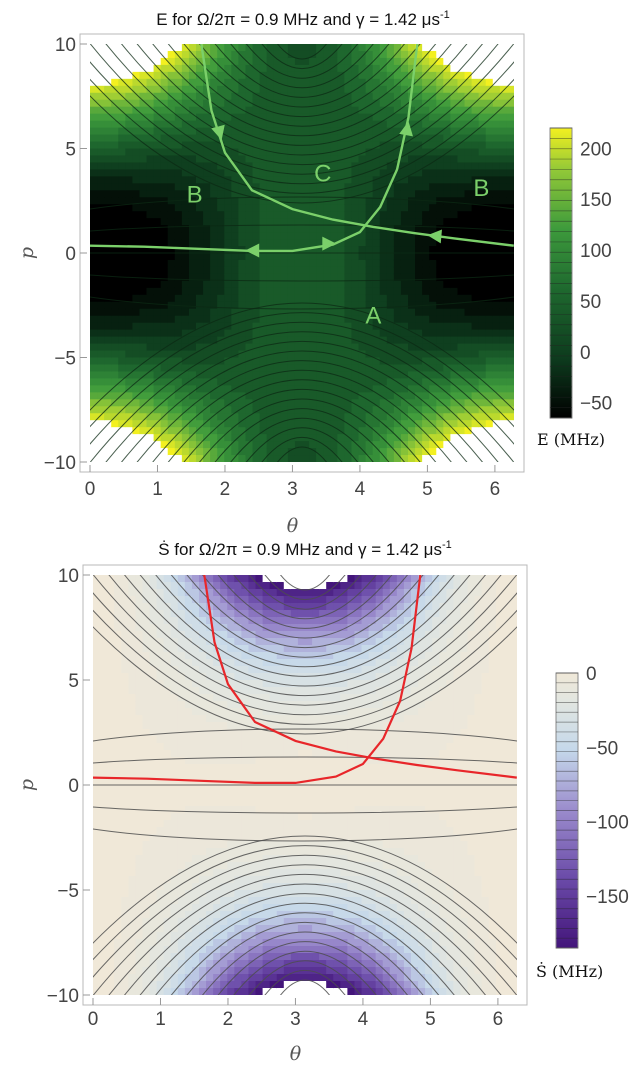 The height and width of the screenshot is (1066, 638). I want to click on trajectory-arrow, so click(218, 132).